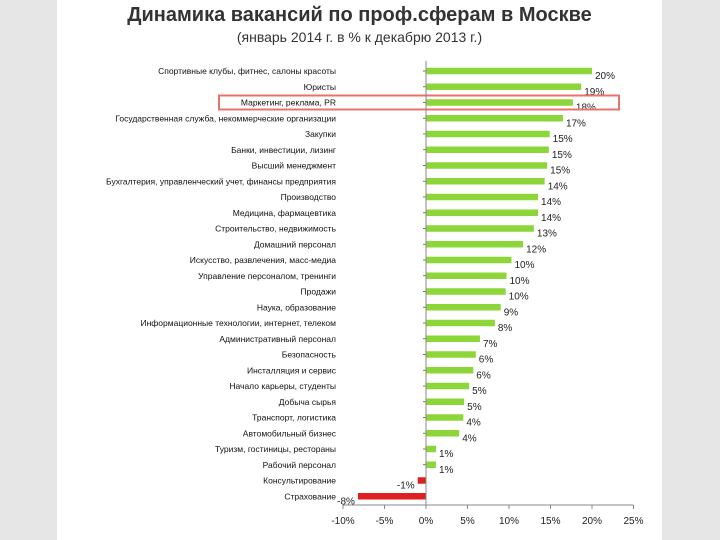 This screenshot has height=540, width=720. What do you see at coordinates (594, 92) in the screenshot?
I see `value-label: 19%` at bounding box center [594, 92].